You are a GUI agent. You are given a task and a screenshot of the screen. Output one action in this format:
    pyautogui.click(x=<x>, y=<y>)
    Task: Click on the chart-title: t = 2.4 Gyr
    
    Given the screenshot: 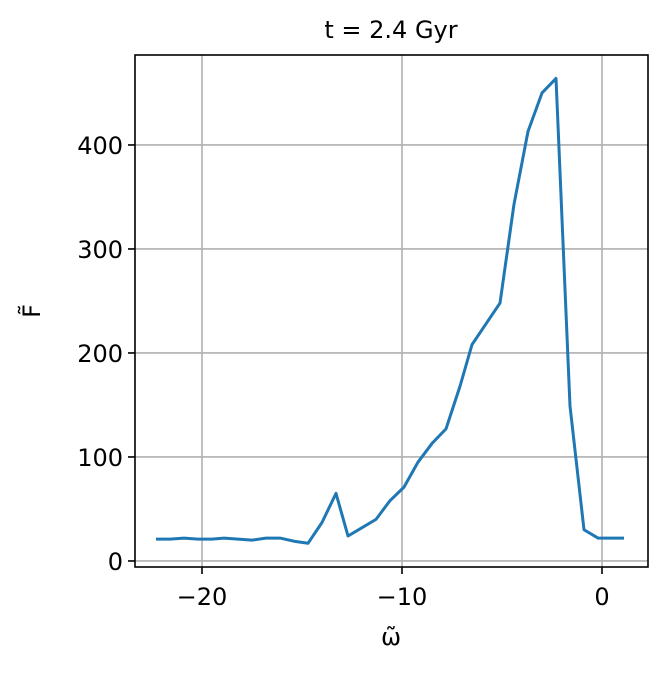 What is the action you would take?
    pyautogui.click(x=390, y=30)
    